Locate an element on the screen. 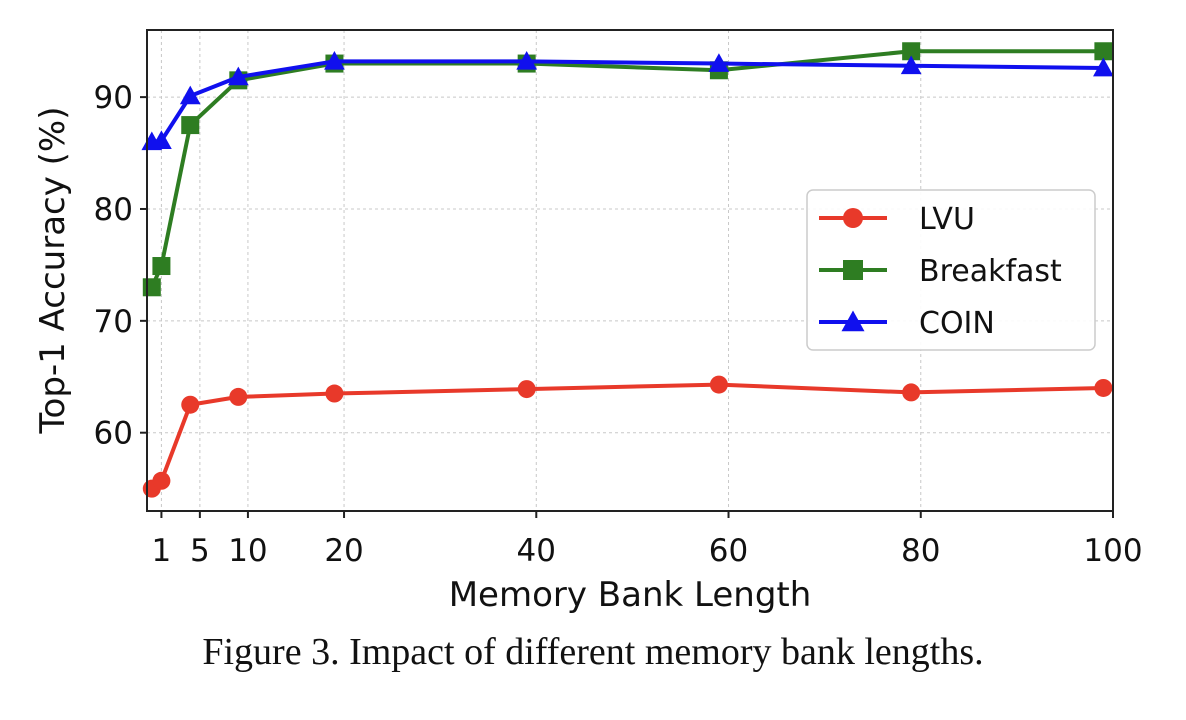 Image resolution: width=1186 pixels, height=720 pixels. legend-label-lvu: LVU is located at coordinates (947, 219).